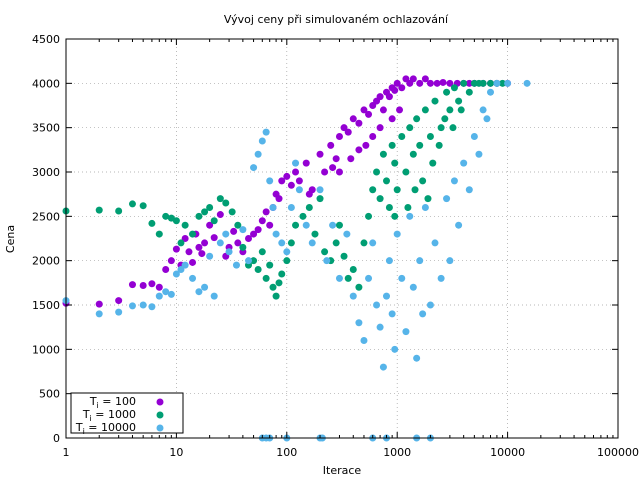 The width and height of the screenshot is (640, 484). I want to click on y-tick-label: 4000, so click(46, 83).